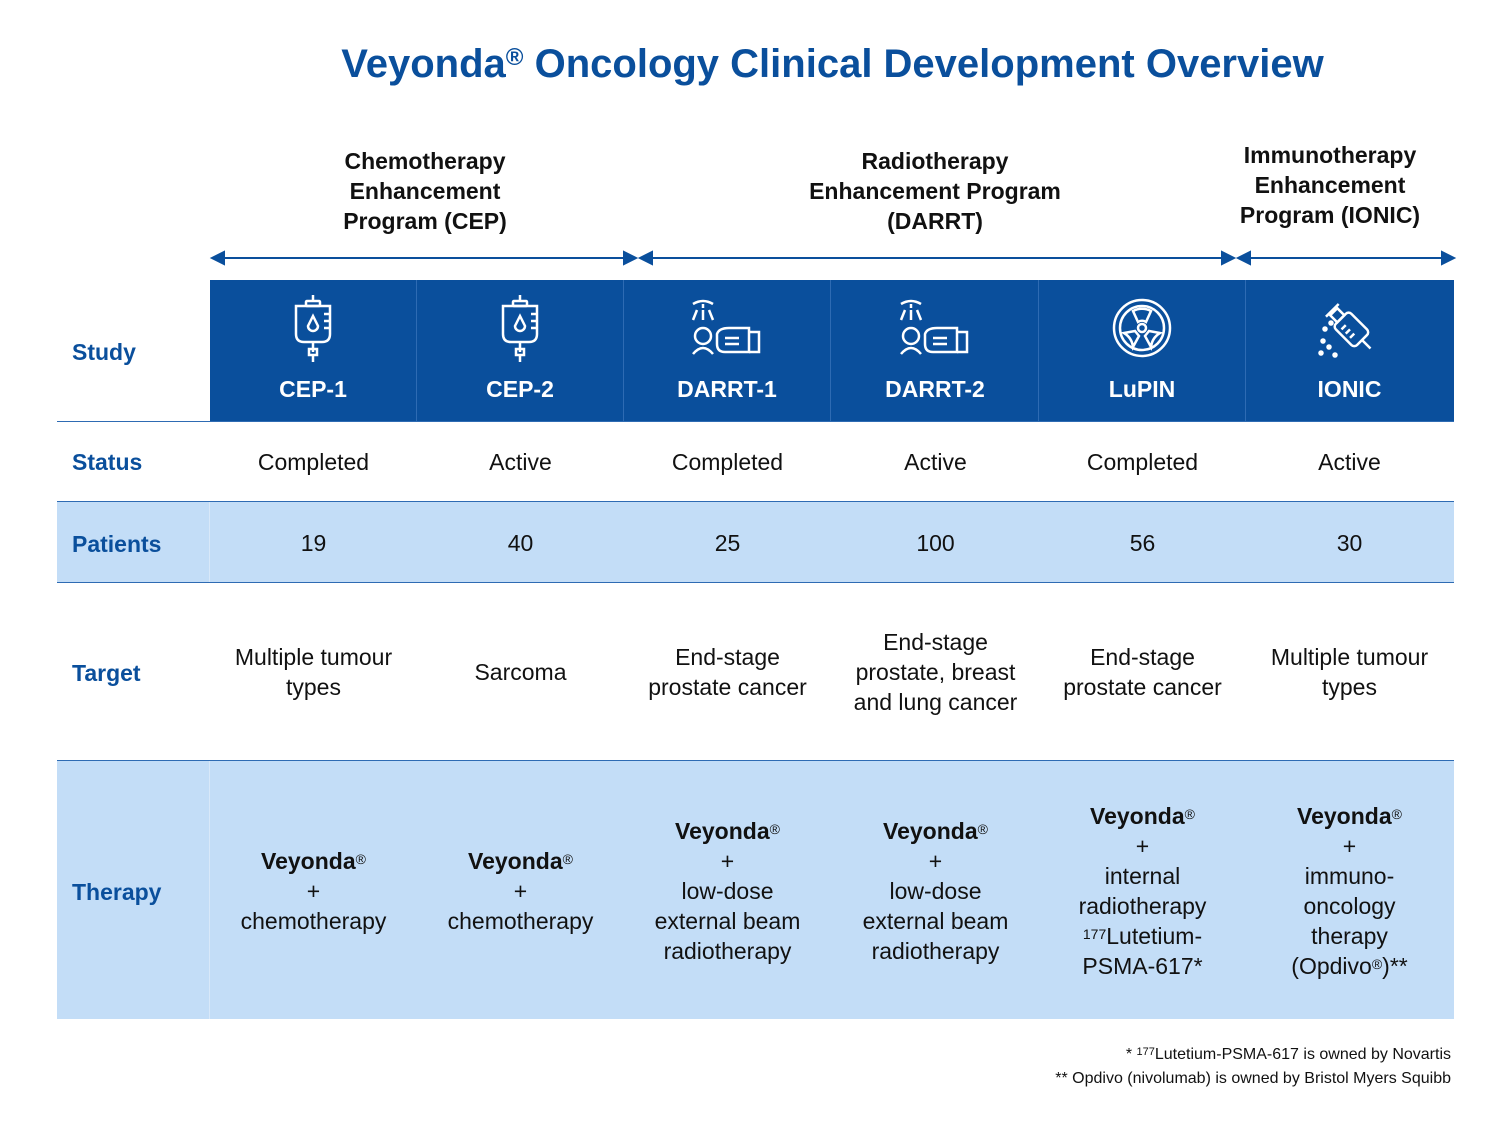  Describe the element at coordinates (727, 389) in the screenshot. I see `study-name: DARRT-1` at that location.